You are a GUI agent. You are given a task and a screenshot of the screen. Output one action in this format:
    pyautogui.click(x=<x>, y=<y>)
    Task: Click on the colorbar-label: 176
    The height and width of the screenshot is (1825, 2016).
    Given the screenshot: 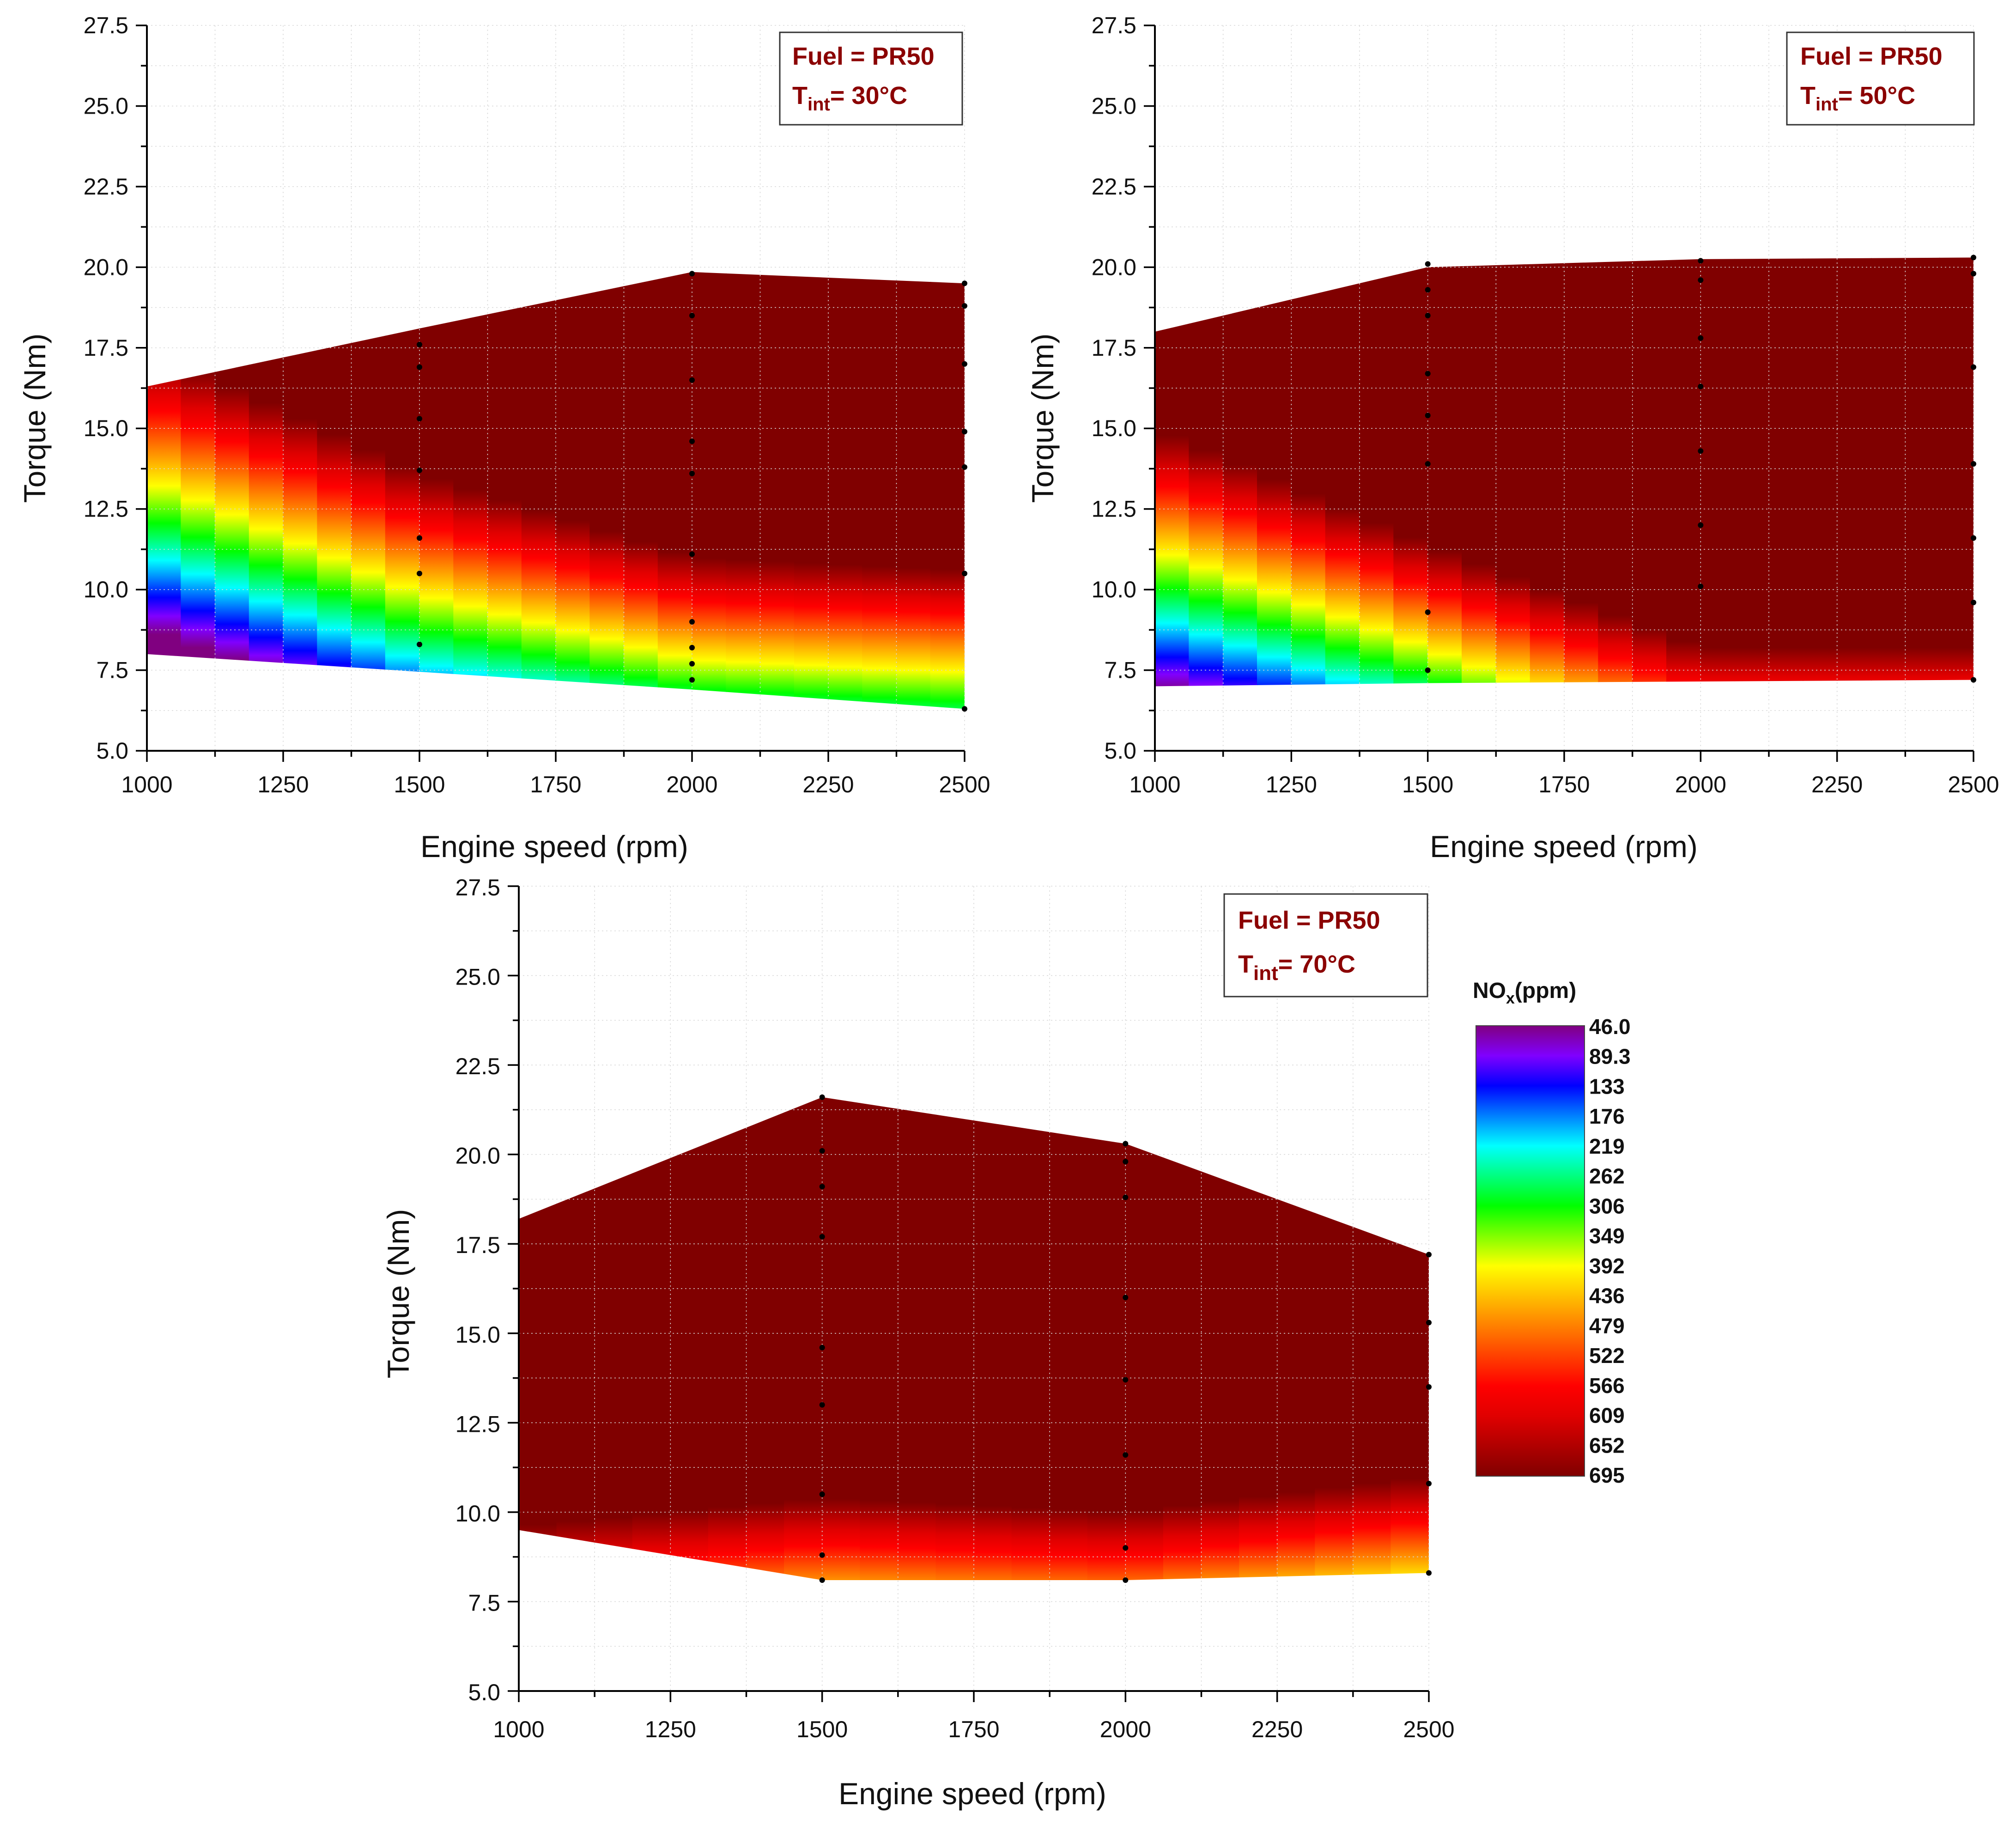 What is the action you would take?
    pyautogui.click(x=1607, y=1116)
    